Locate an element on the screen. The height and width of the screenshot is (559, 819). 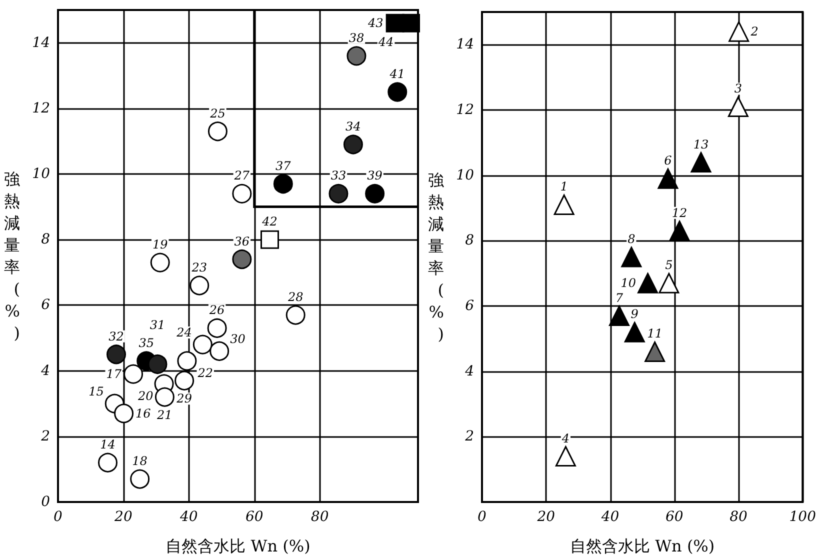
x-tick-label: 100 is located at coordinates (802, 517).